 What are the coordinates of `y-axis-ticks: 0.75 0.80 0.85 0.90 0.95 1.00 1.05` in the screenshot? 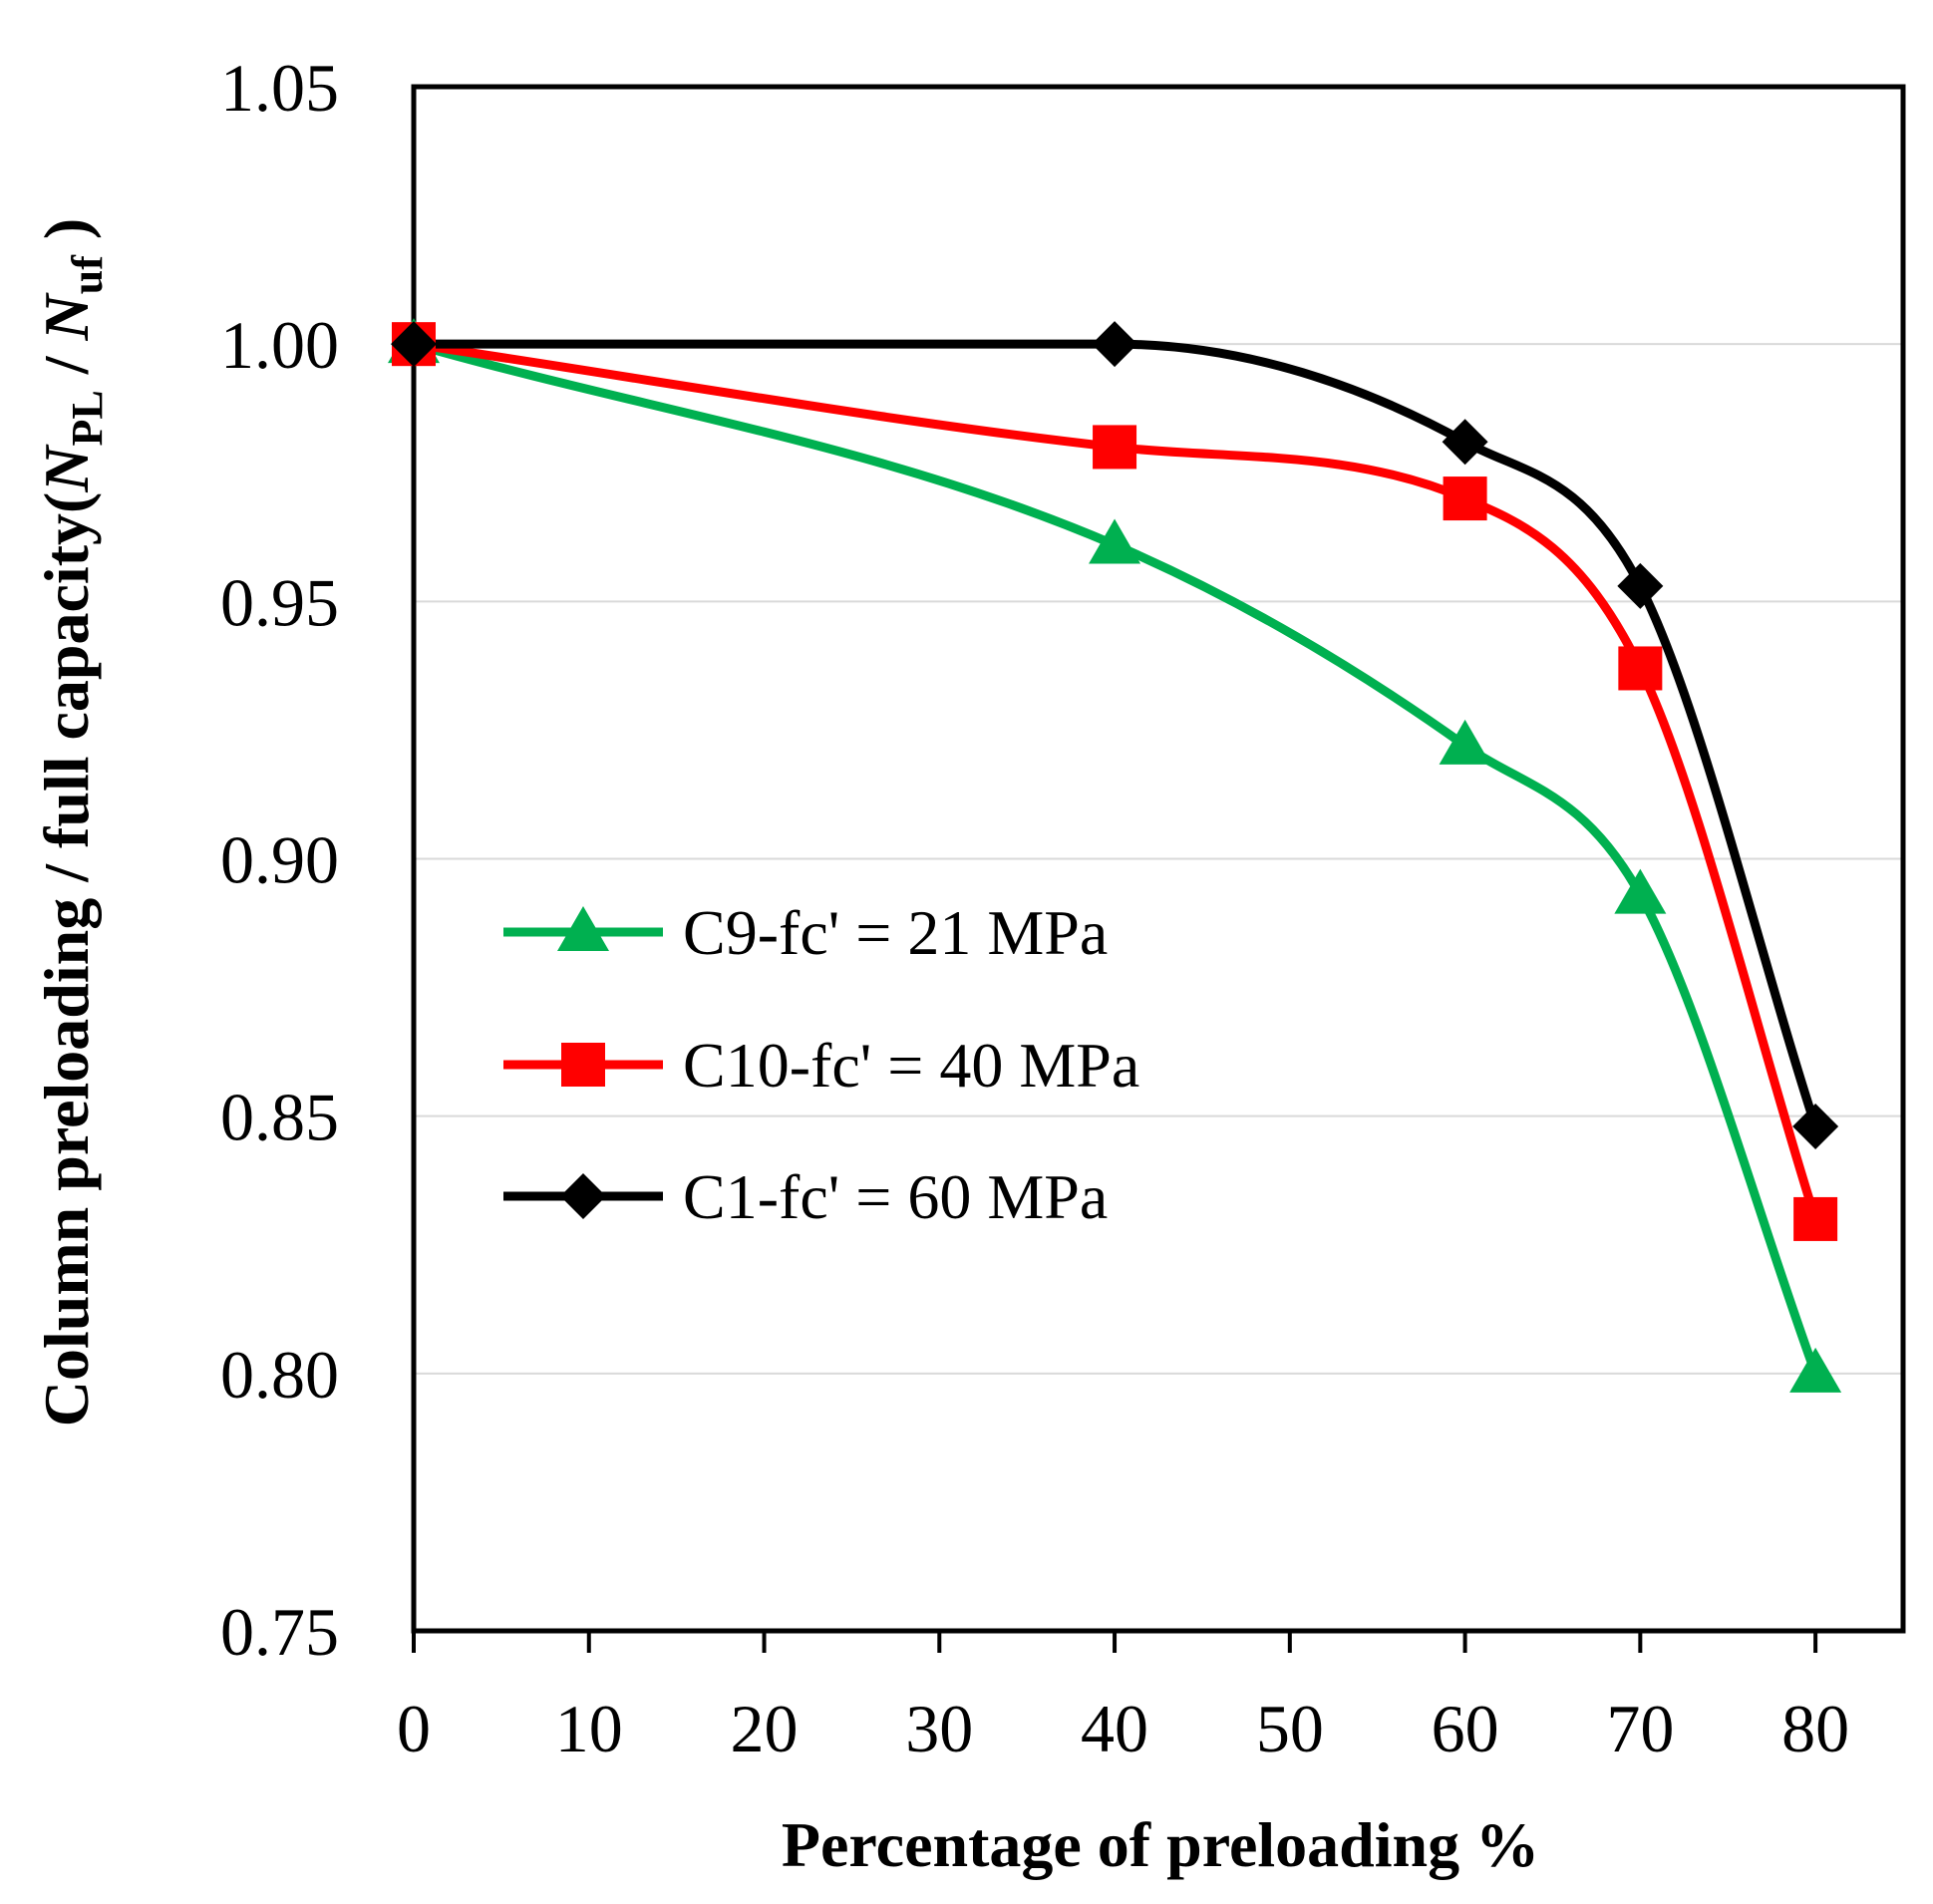 It's located at (279, 860).